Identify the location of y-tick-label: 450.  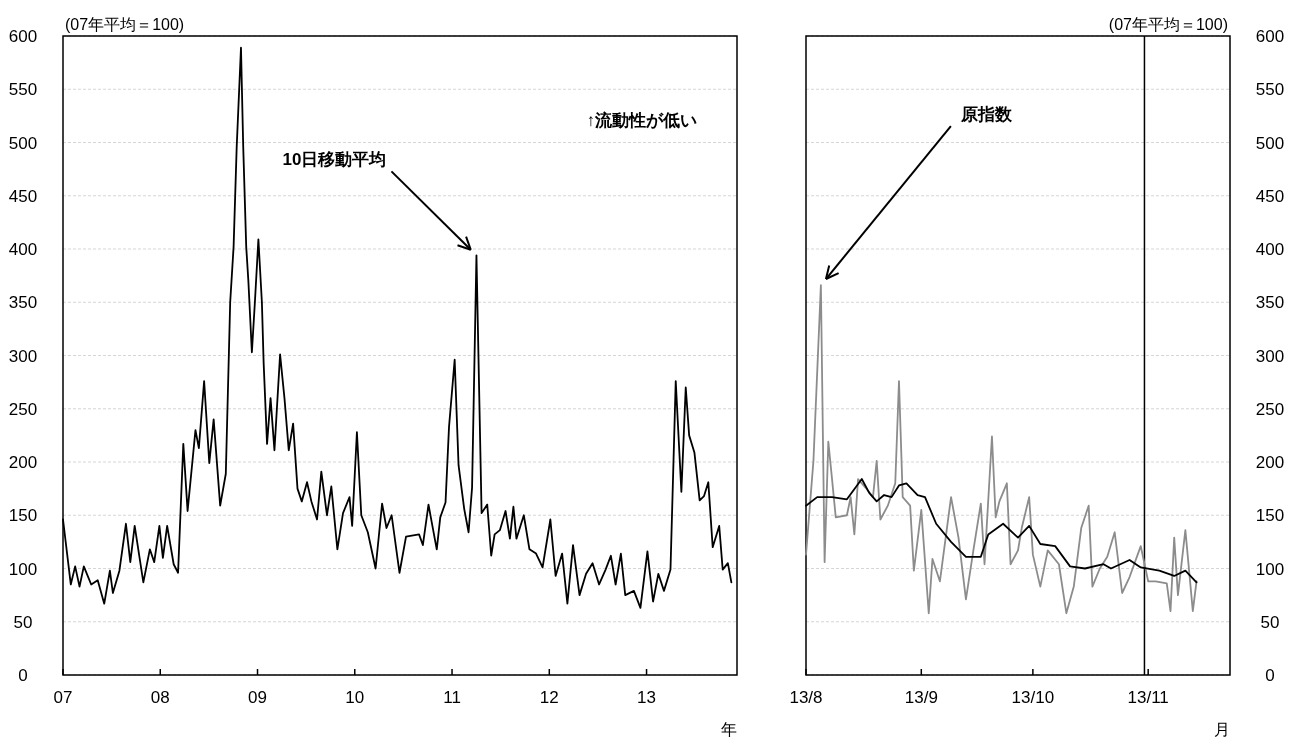
(23, 196).